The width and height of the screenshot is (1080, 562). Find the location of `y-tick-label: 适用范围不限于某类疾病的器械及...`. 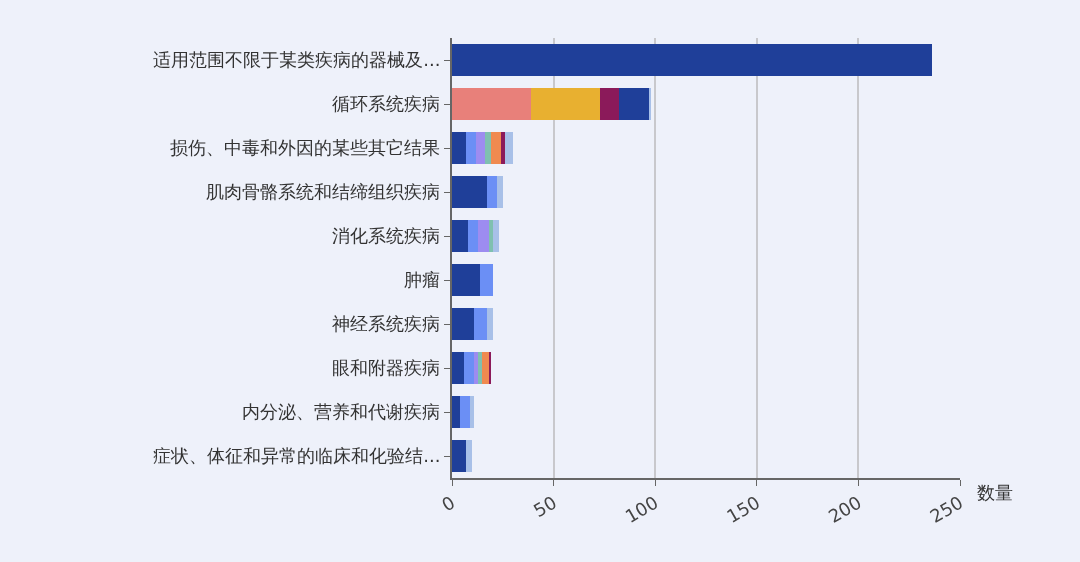

y-tick-label: 适用范围不限于某类疾病的器械及... is located at coordinates (297, 60).